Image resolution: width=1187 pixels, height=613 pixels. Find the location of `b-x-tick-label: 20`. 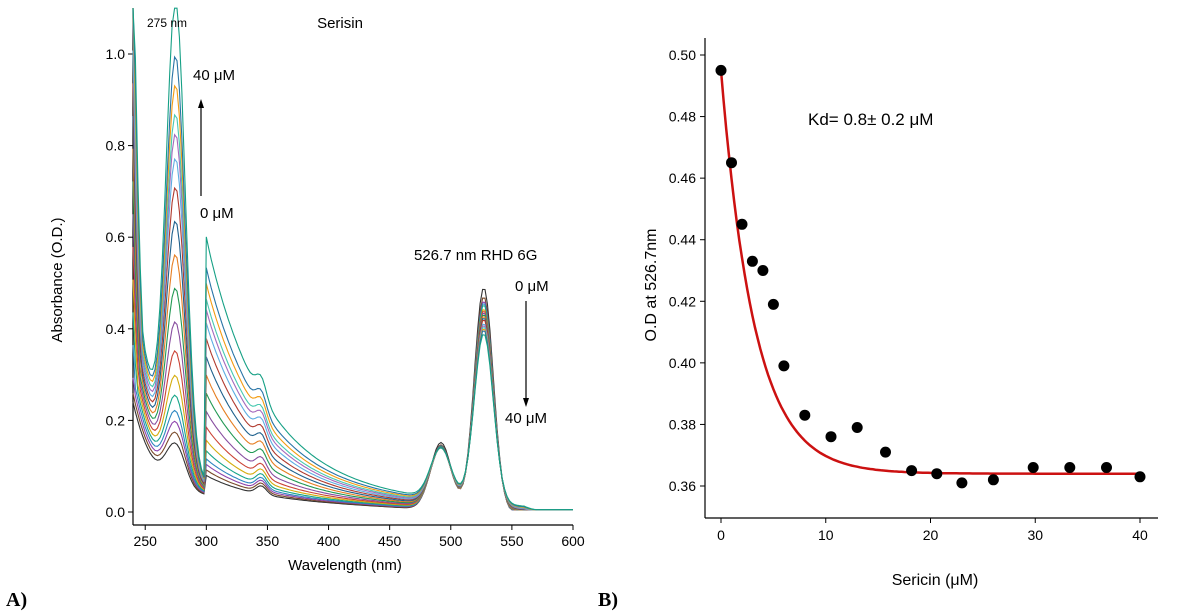

b-x-tick-label: 20 is located at coordinates (931, 535).